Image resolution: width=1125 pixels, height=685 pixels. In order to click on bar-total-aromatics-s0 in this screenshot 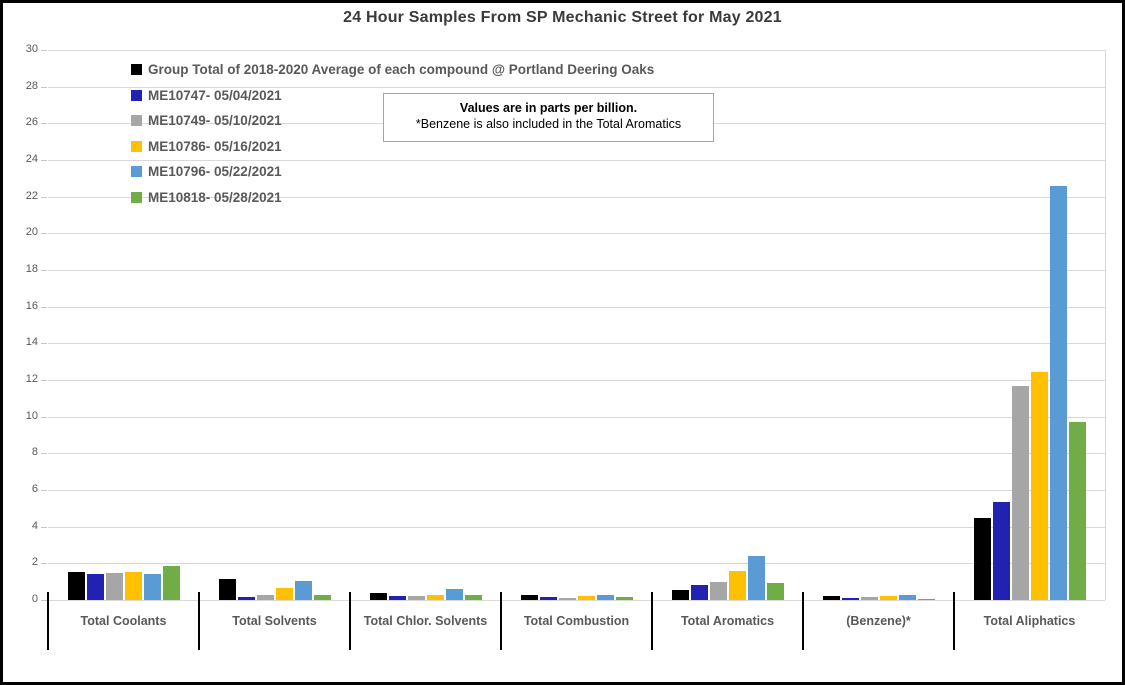, I will do `click(680, 595)`.